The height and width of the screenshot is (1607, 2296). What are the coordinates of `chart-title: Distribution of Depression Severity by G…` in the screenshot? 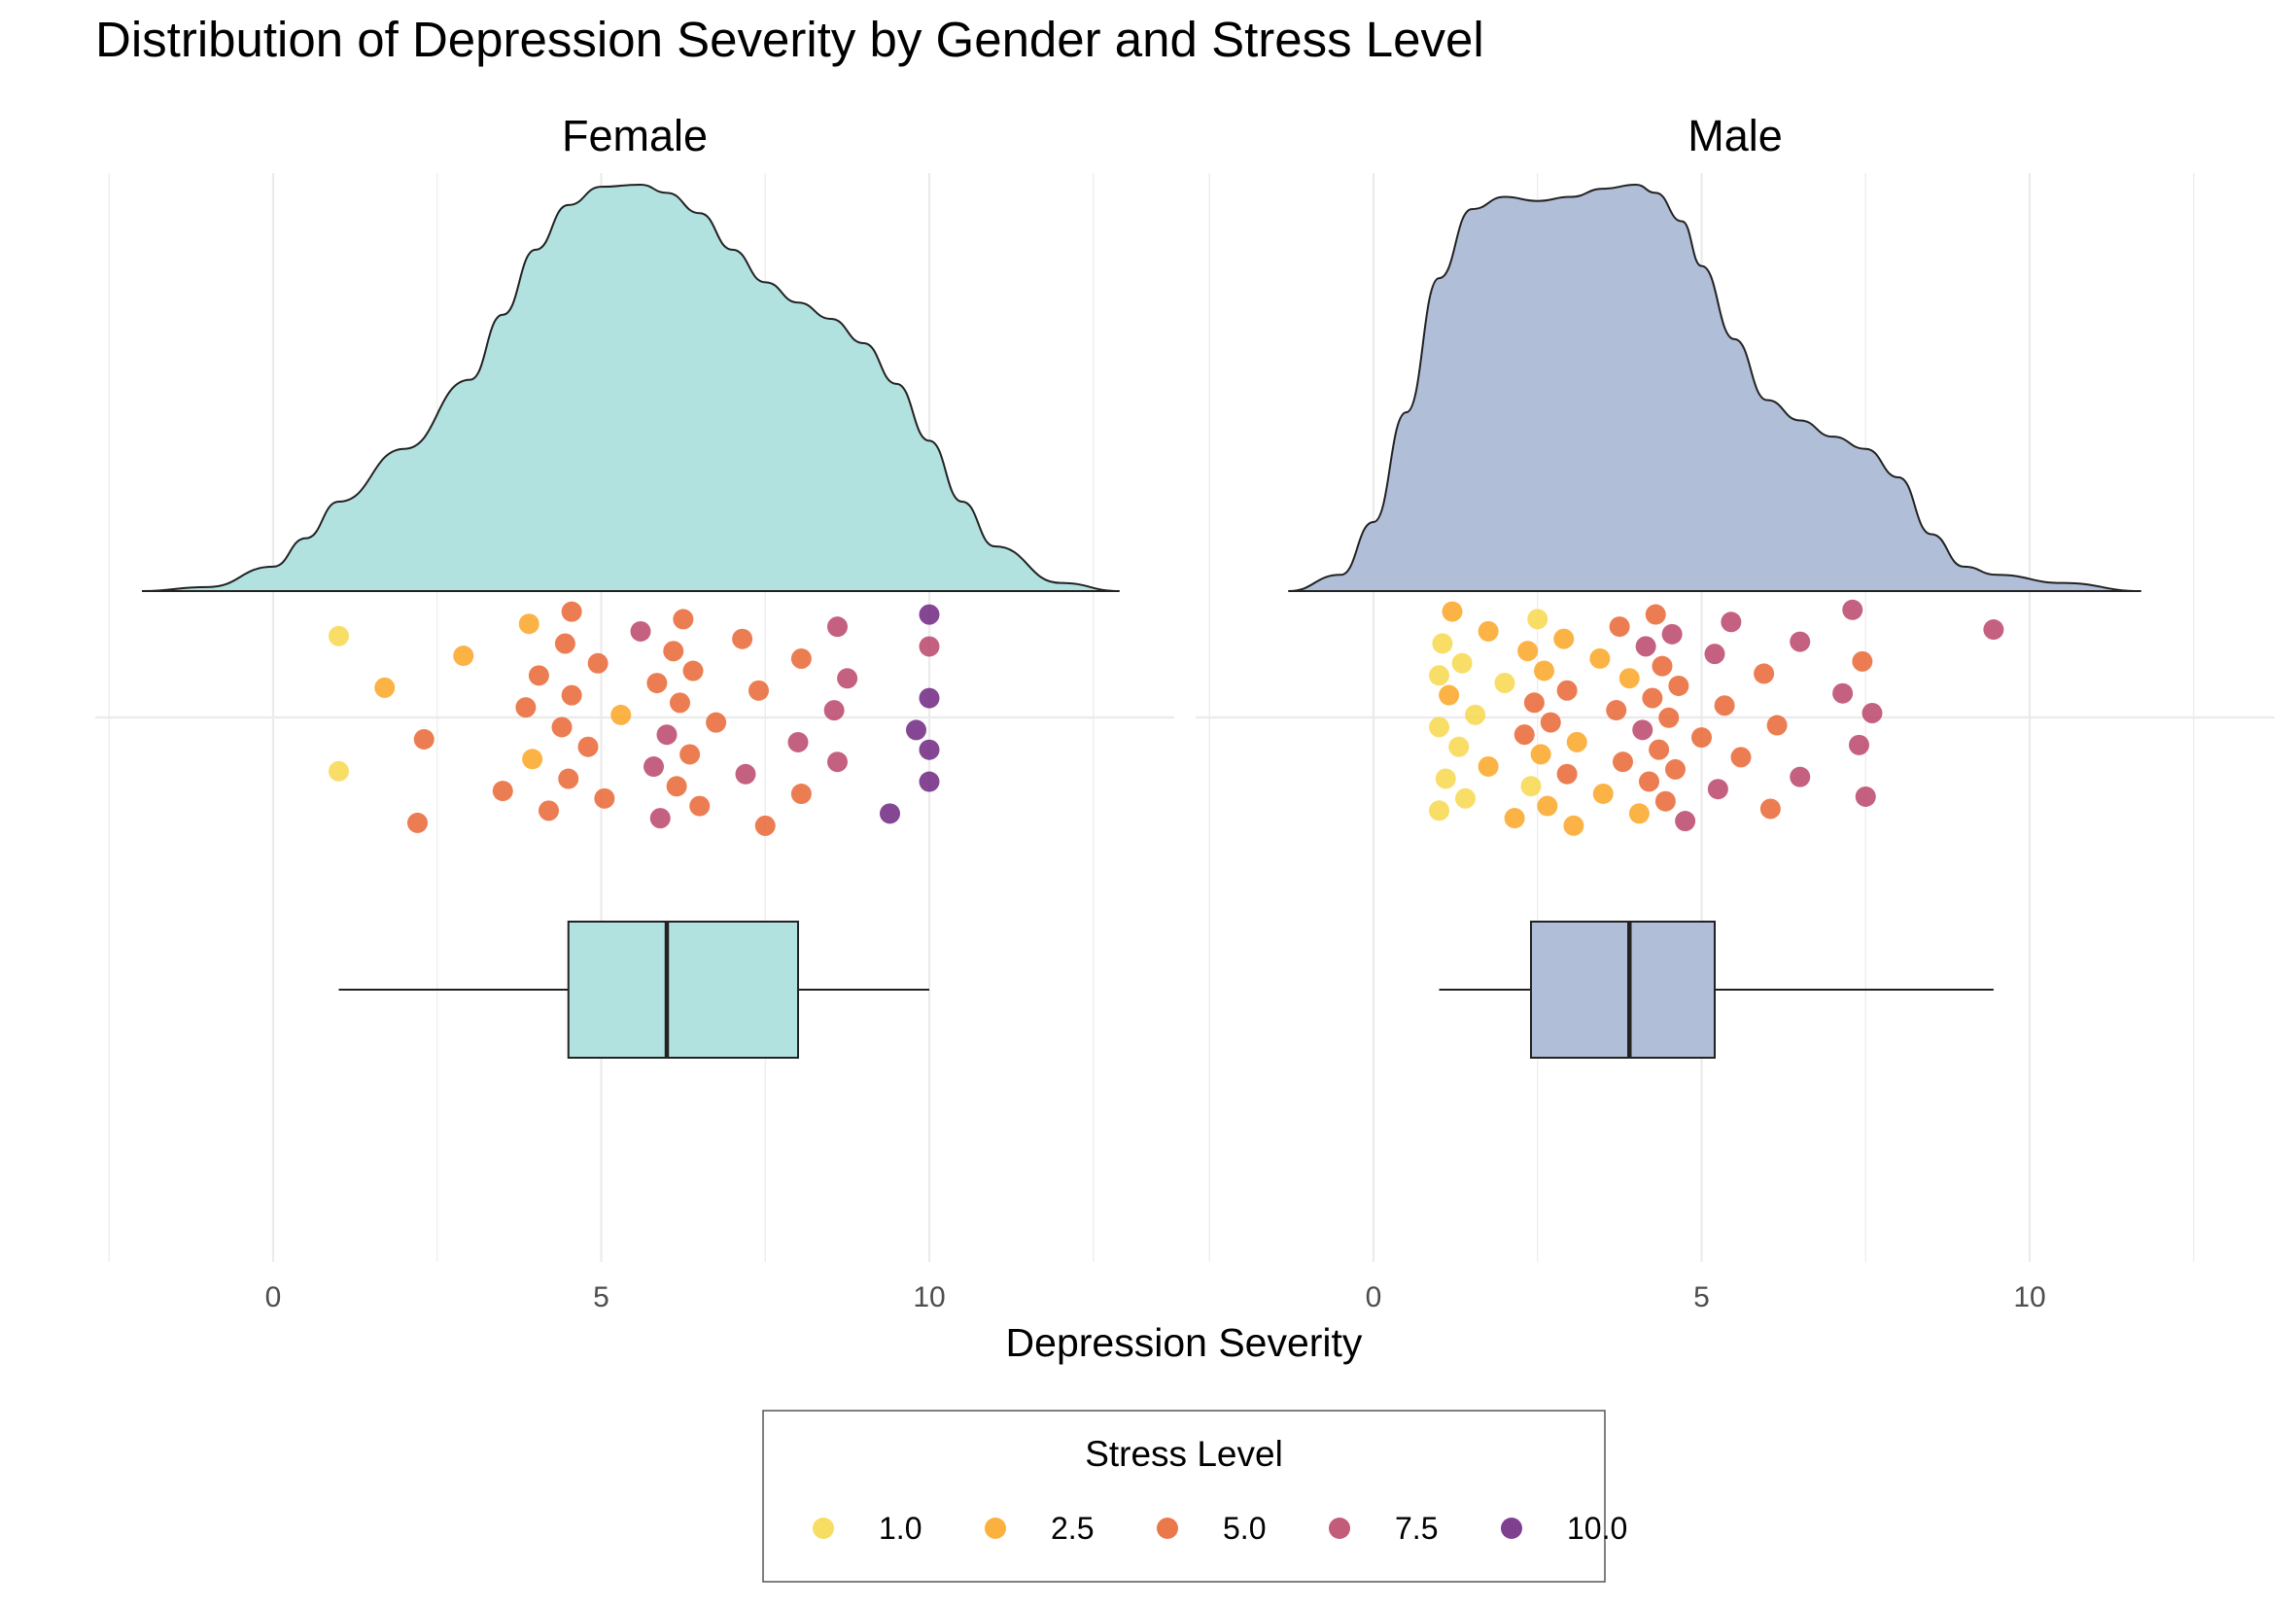 It's located at (789, 39).